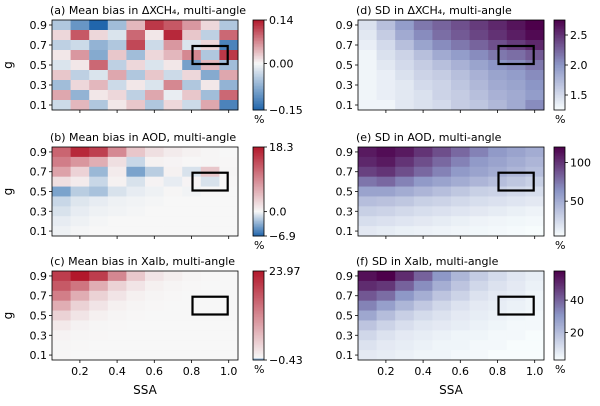  Describe the element at coordinates (8, 65) in the screenshot. I see `y-axis-label: g` at that location.